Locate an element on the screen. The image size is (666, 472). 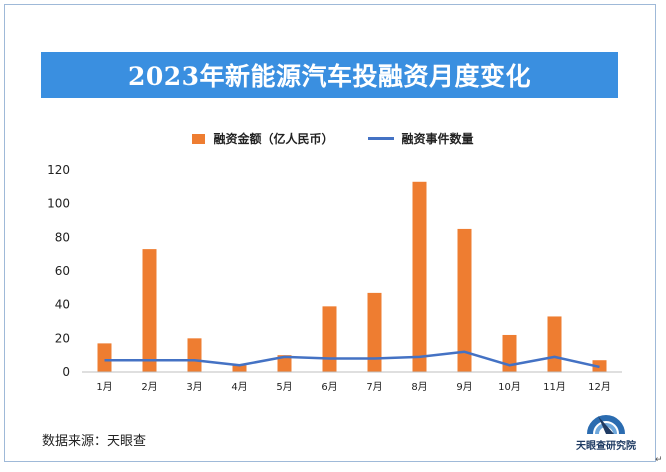
x-tick-label: 4月 is located at coordinates (239, 387).